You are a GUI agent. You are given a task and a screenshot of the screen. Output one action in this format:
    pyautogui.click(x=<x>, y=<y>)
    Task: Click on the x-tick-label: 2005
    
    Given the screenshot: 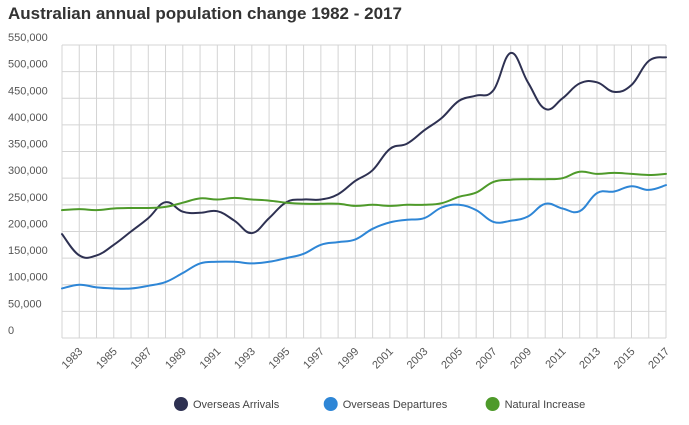 What is the action you would take?
    pyautogui.click(x=452, y=359)
    